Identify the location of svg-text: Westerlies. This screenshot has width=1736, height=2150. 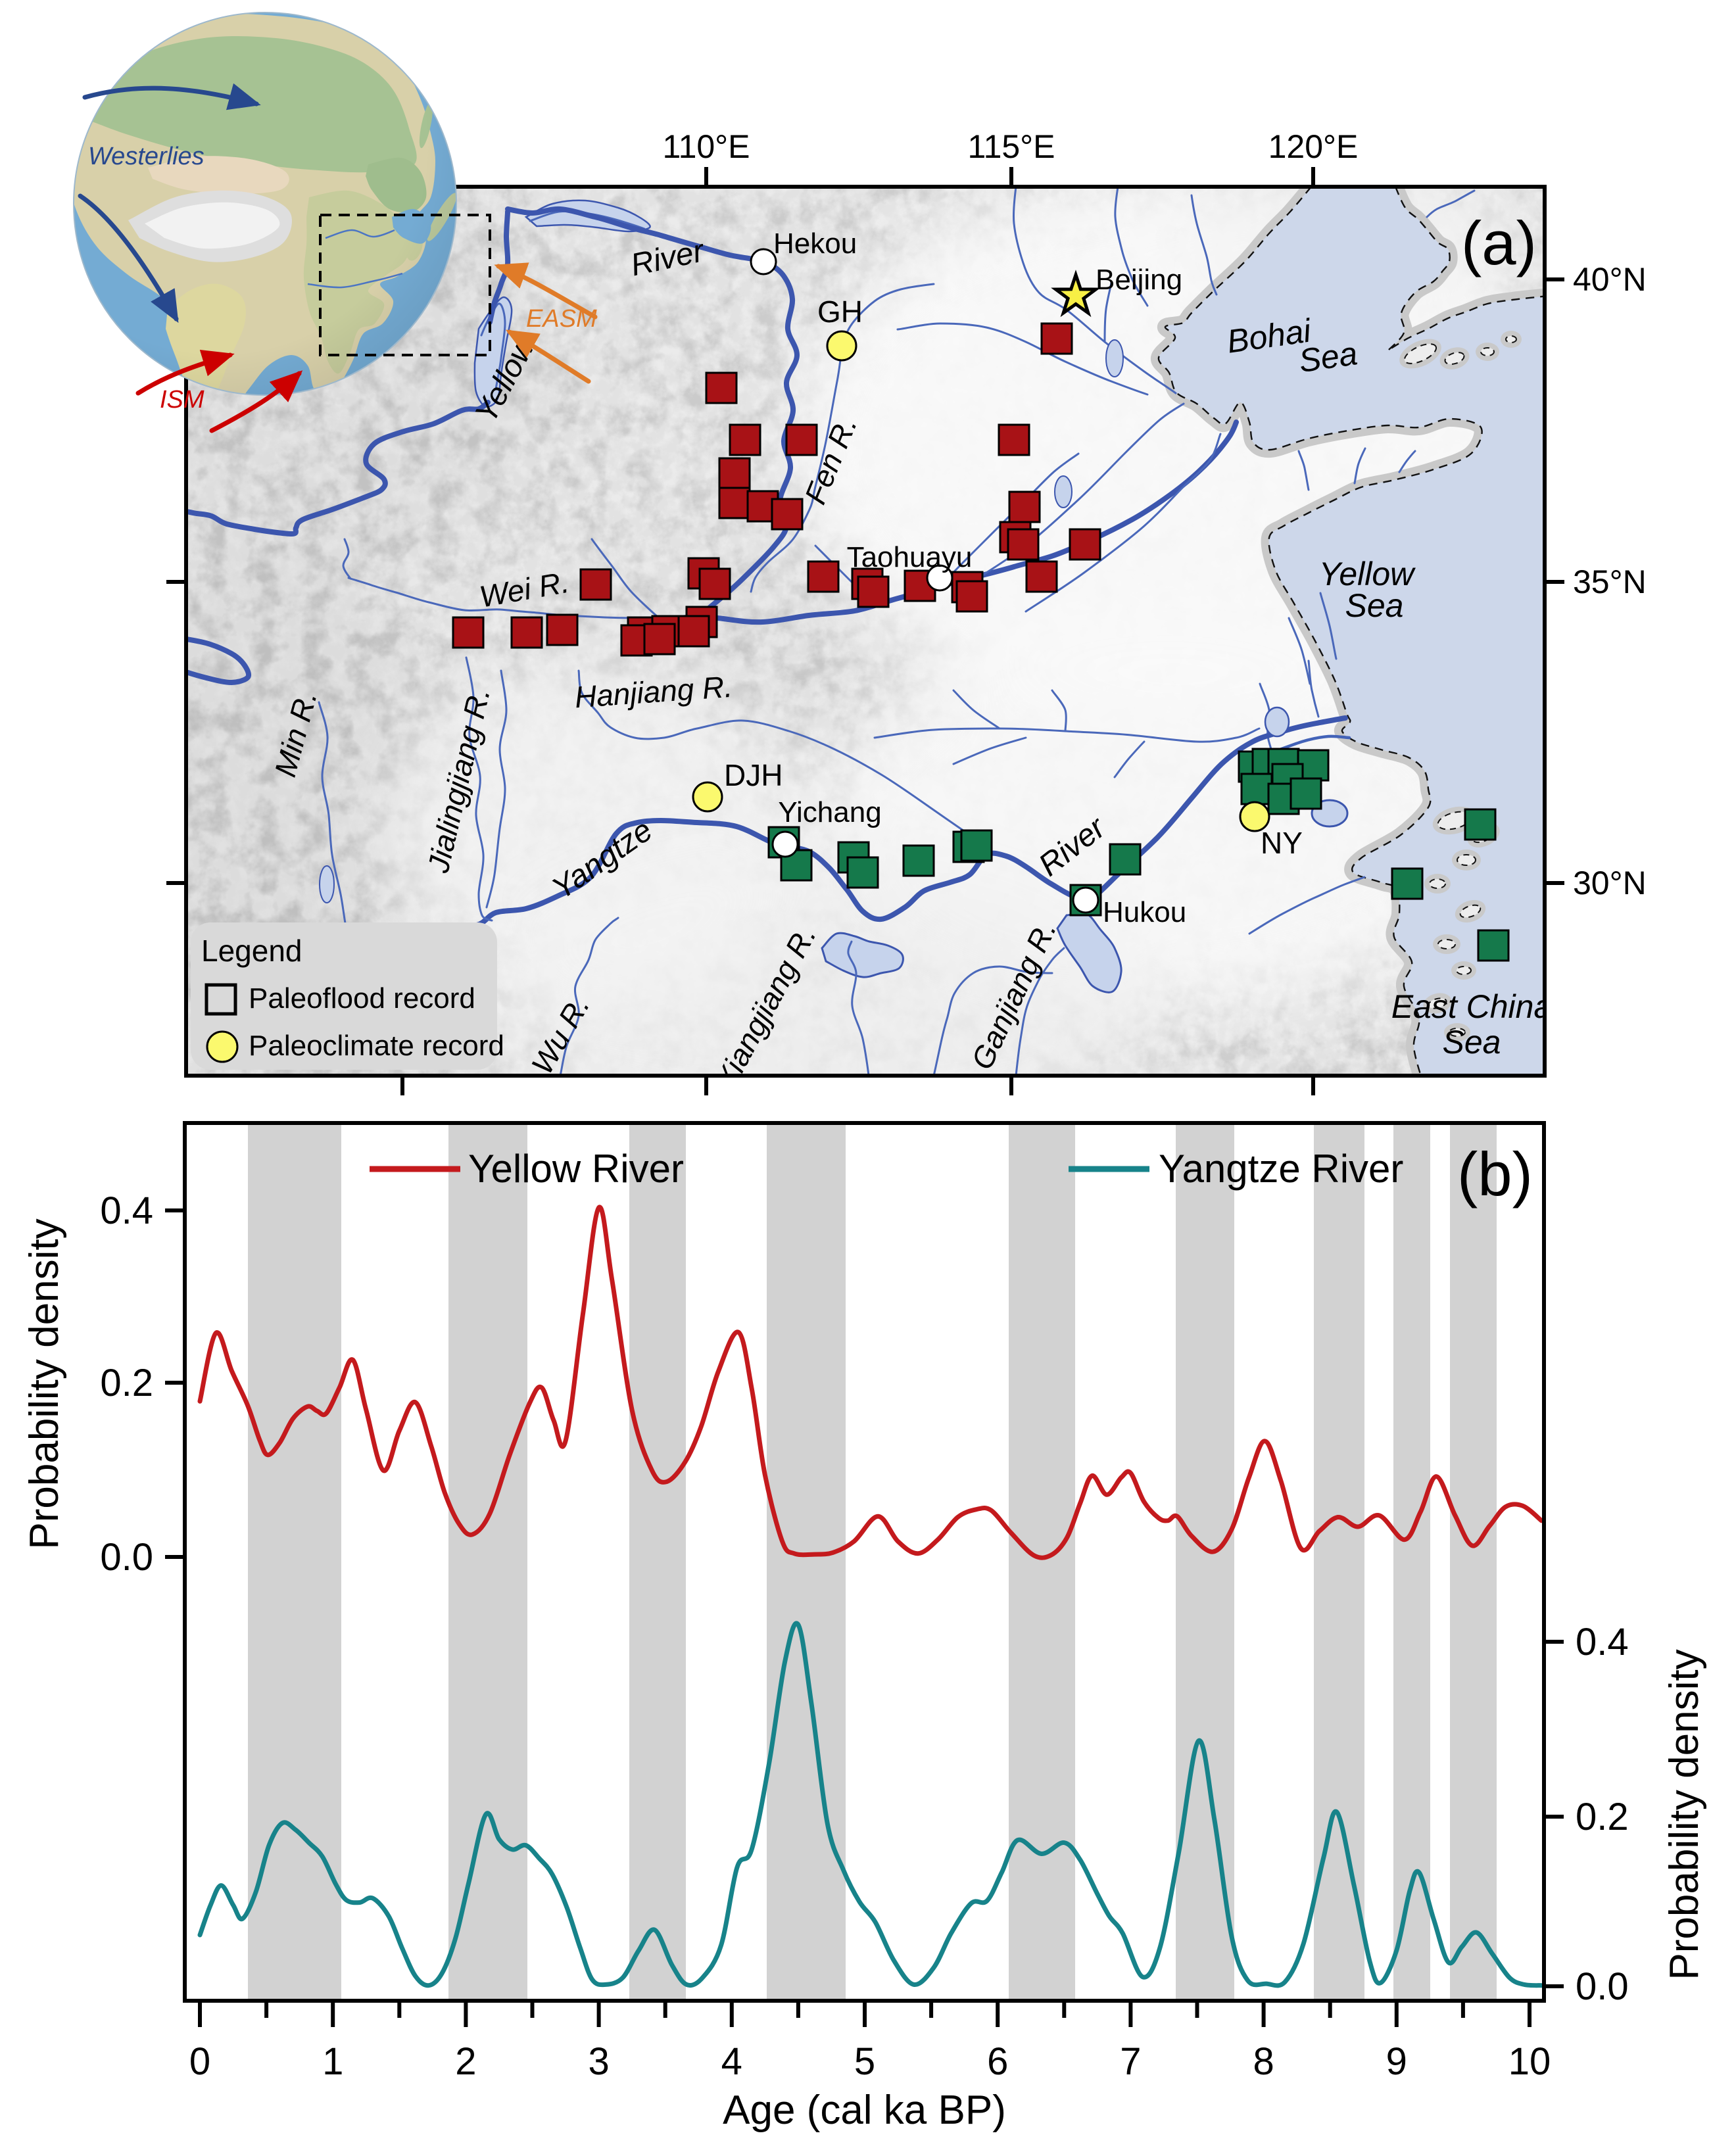
(146, 156).